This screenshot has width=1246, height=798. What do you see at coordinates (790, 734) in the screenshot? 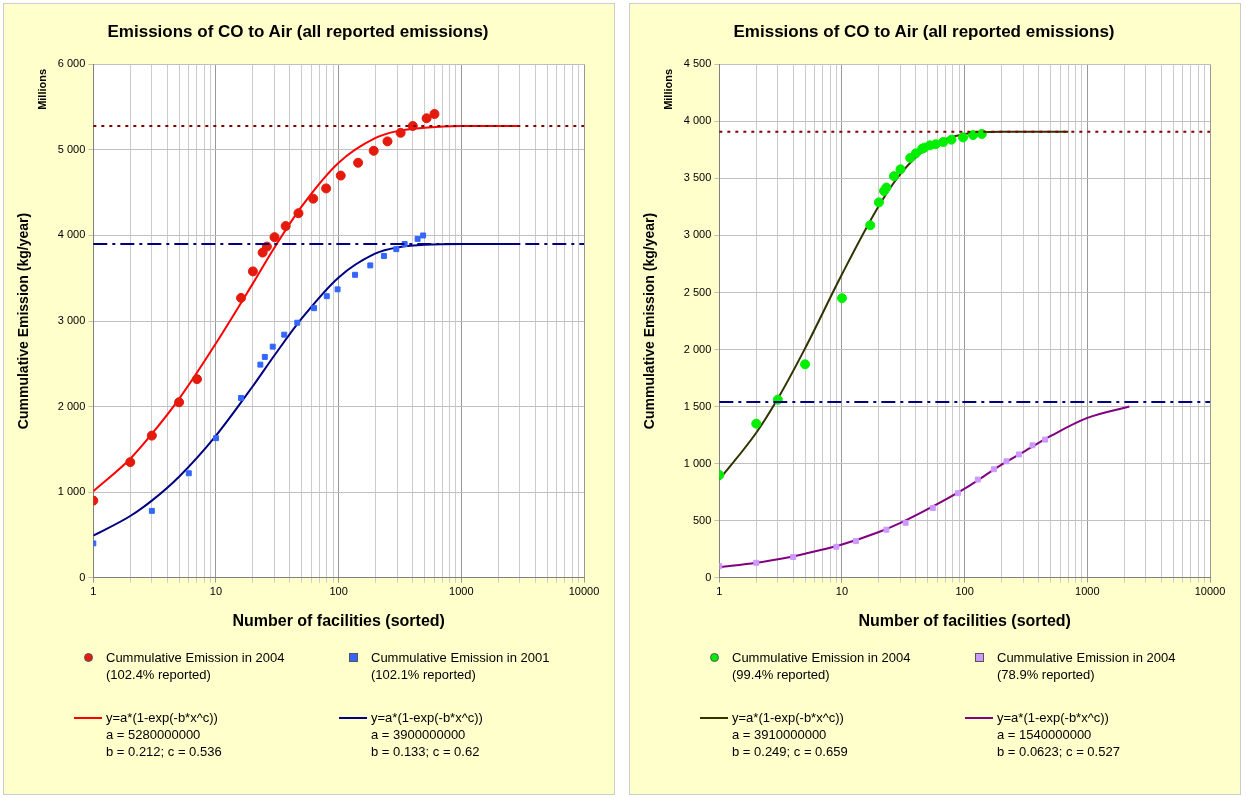
I see `legend-label: y=a*(1-exp(-b*x^c)) a = 3910000000 b = 0.249; c = 0.659` at bounding box center [790, 734].